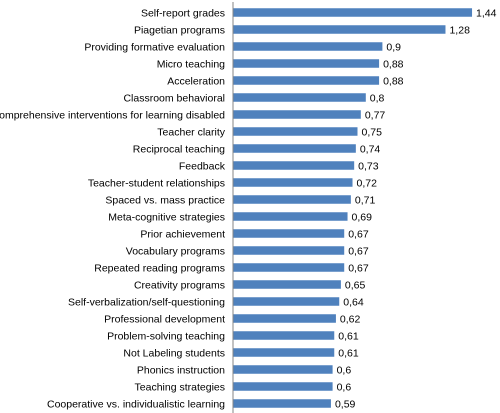 The width and height of the screenshot is (500, 413). Describe the element at coordinates (166, 337) in the screenshot. I see `category-label: Problem-solving teaching` at that location.